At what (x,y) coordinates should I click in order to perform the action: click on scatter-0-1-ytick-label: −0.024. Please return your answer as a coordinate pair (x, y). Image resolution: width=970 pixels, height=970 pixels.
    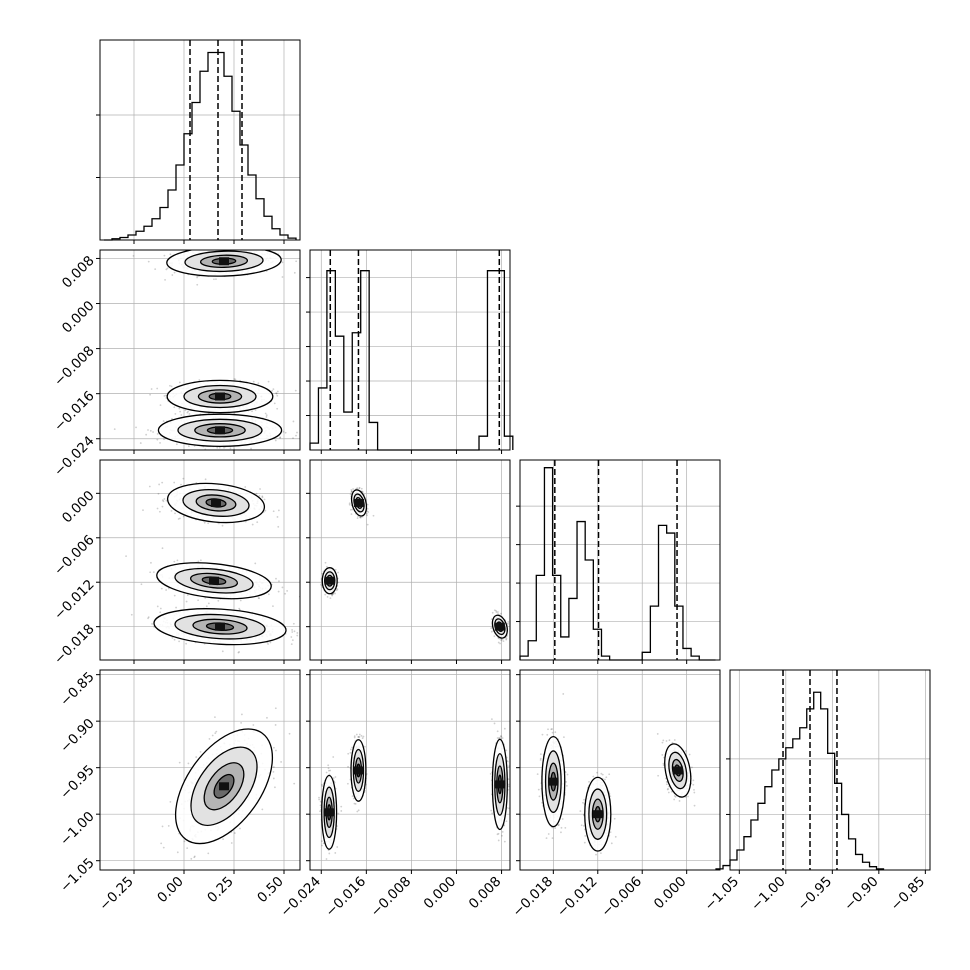
    Looking at the image, I should click on (74, 456).